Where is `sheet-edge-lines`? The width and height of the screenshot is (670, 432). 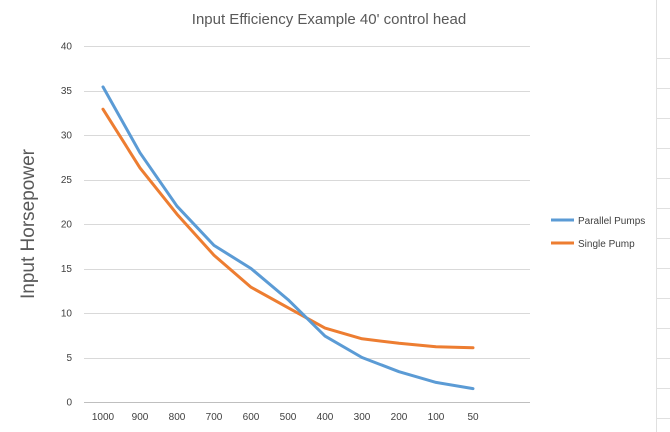 sheet-edge-lines is located at coordinates (663, 216).